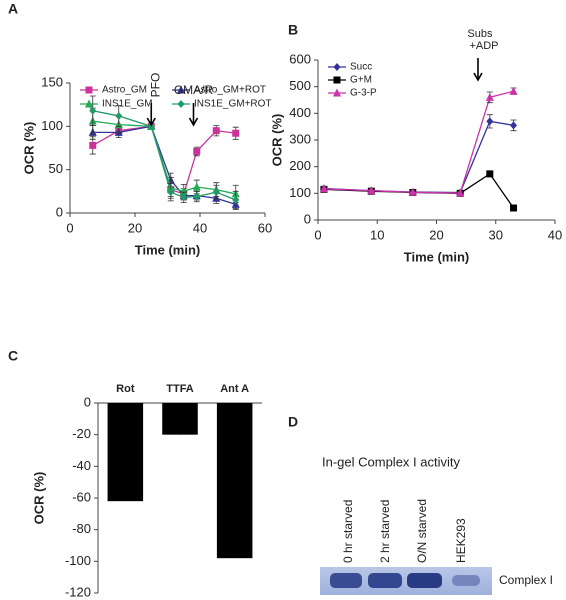 This screenshot has width=566, height=600. Describe the element at coordinates (361, 67) in the screenshot. I see `legend-label: Succ` at that location.